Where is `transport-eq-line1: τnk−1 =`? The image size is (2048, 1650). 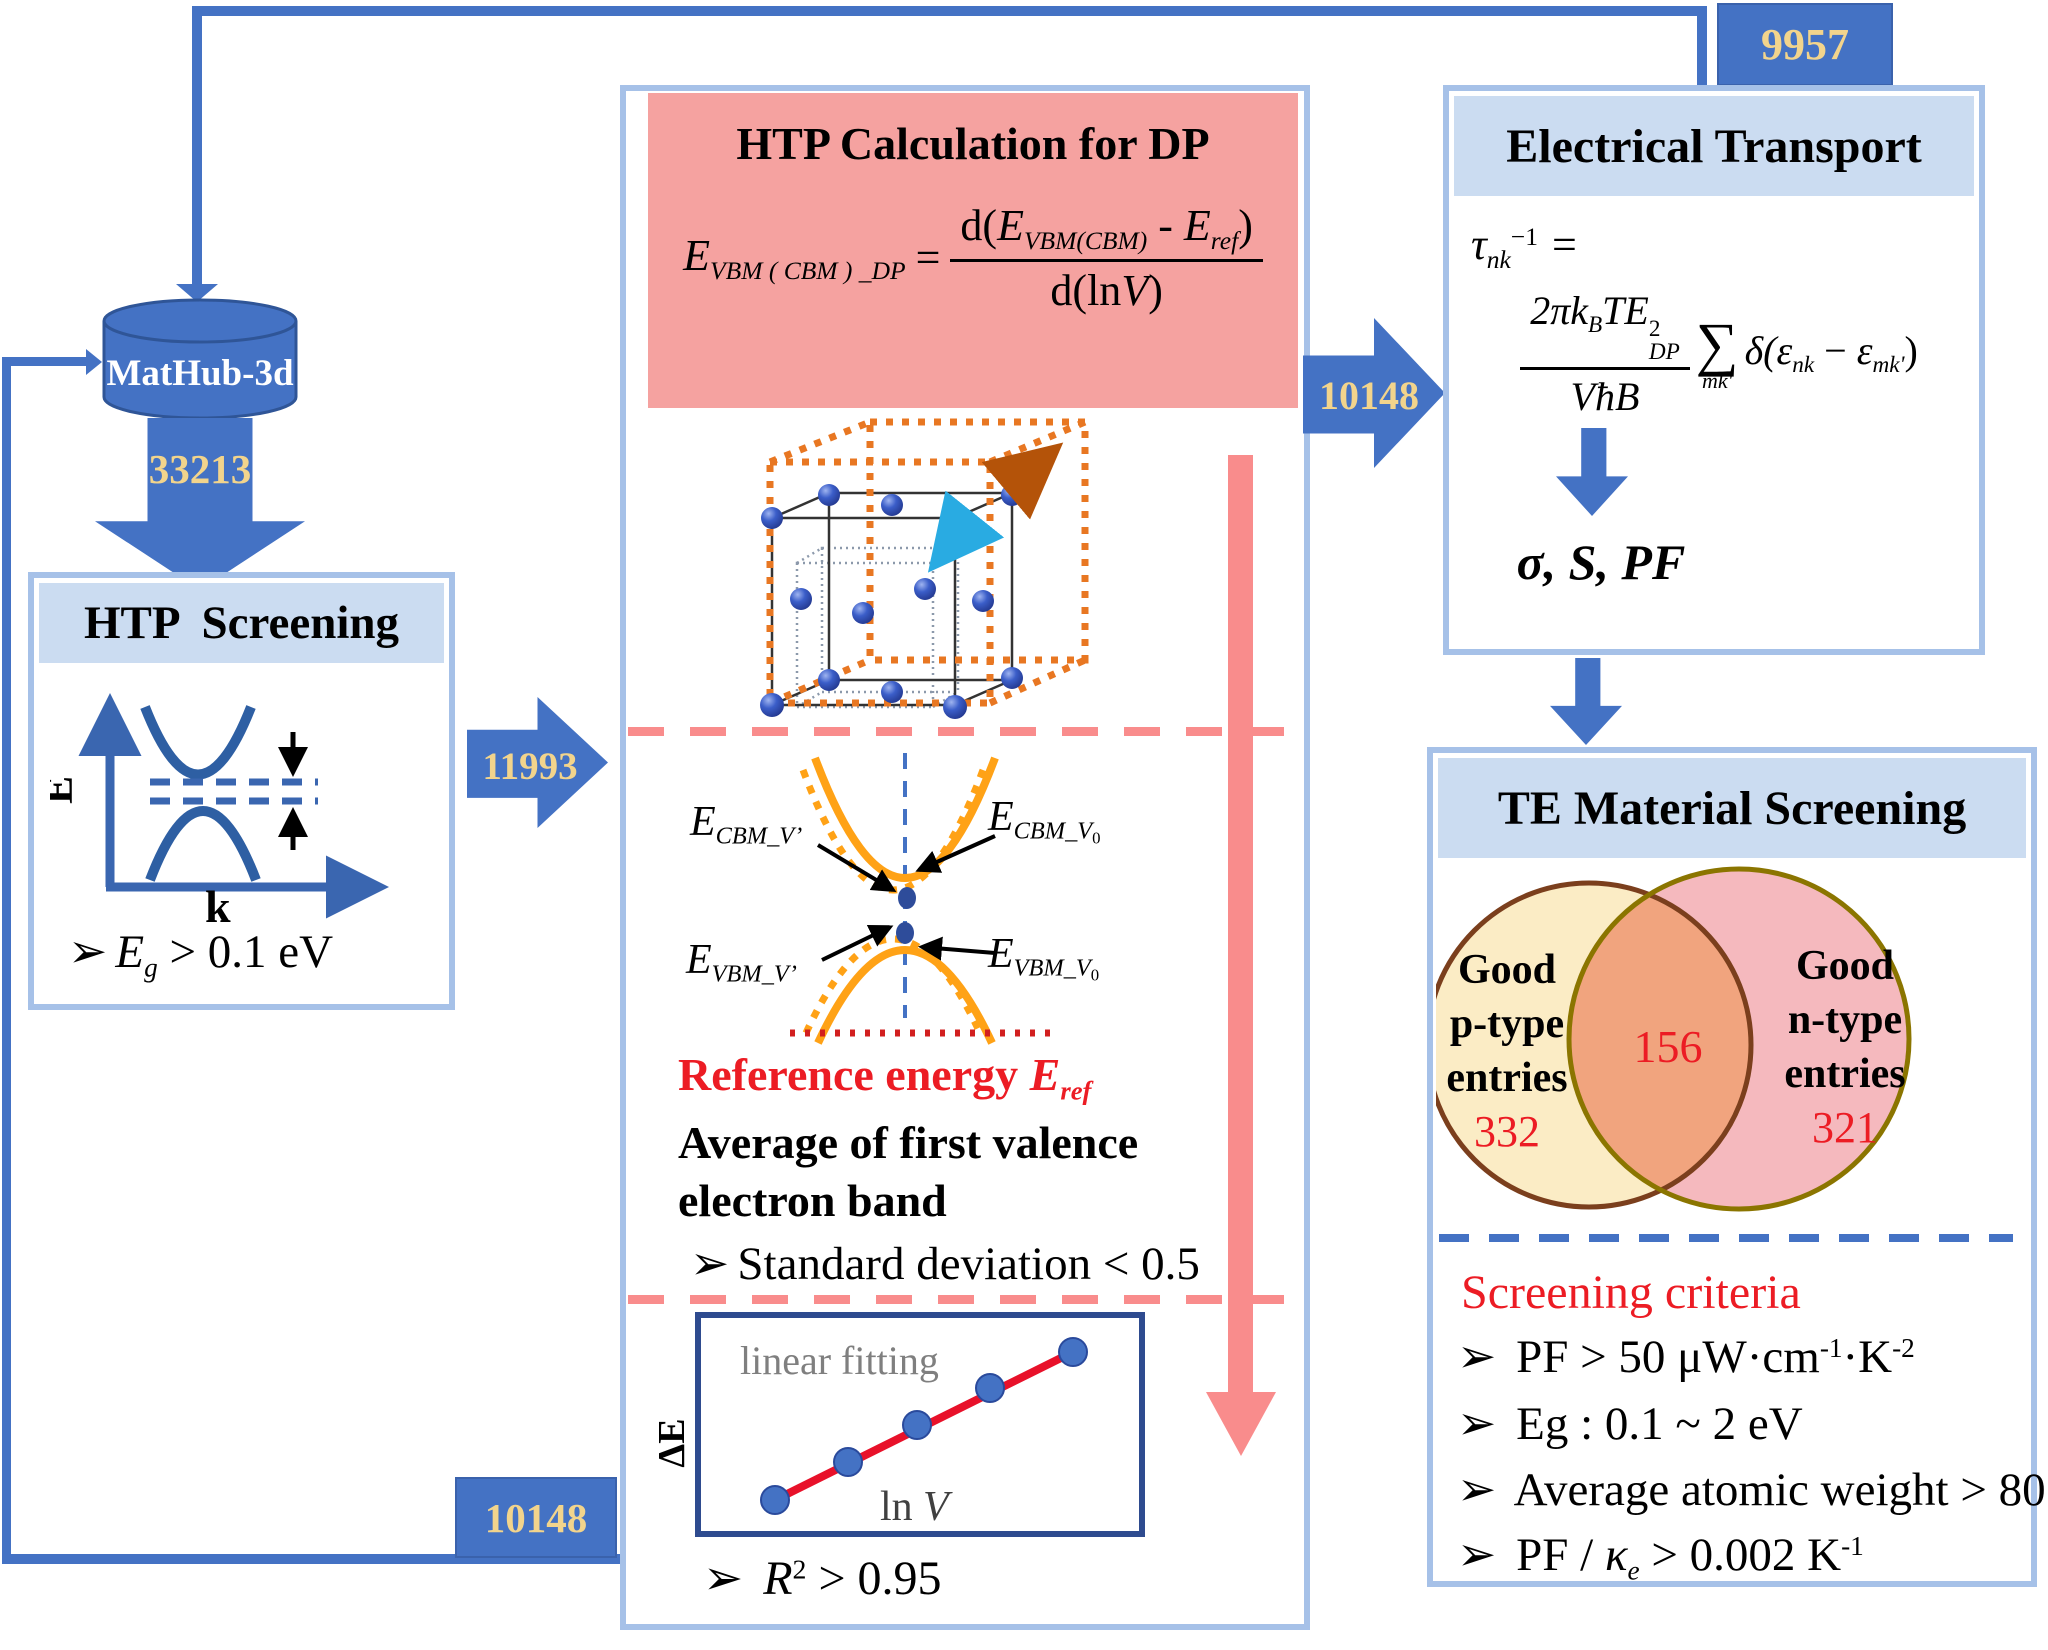 transport-eq-line1: τnk−1 = is located at coordinates (1524, 247).